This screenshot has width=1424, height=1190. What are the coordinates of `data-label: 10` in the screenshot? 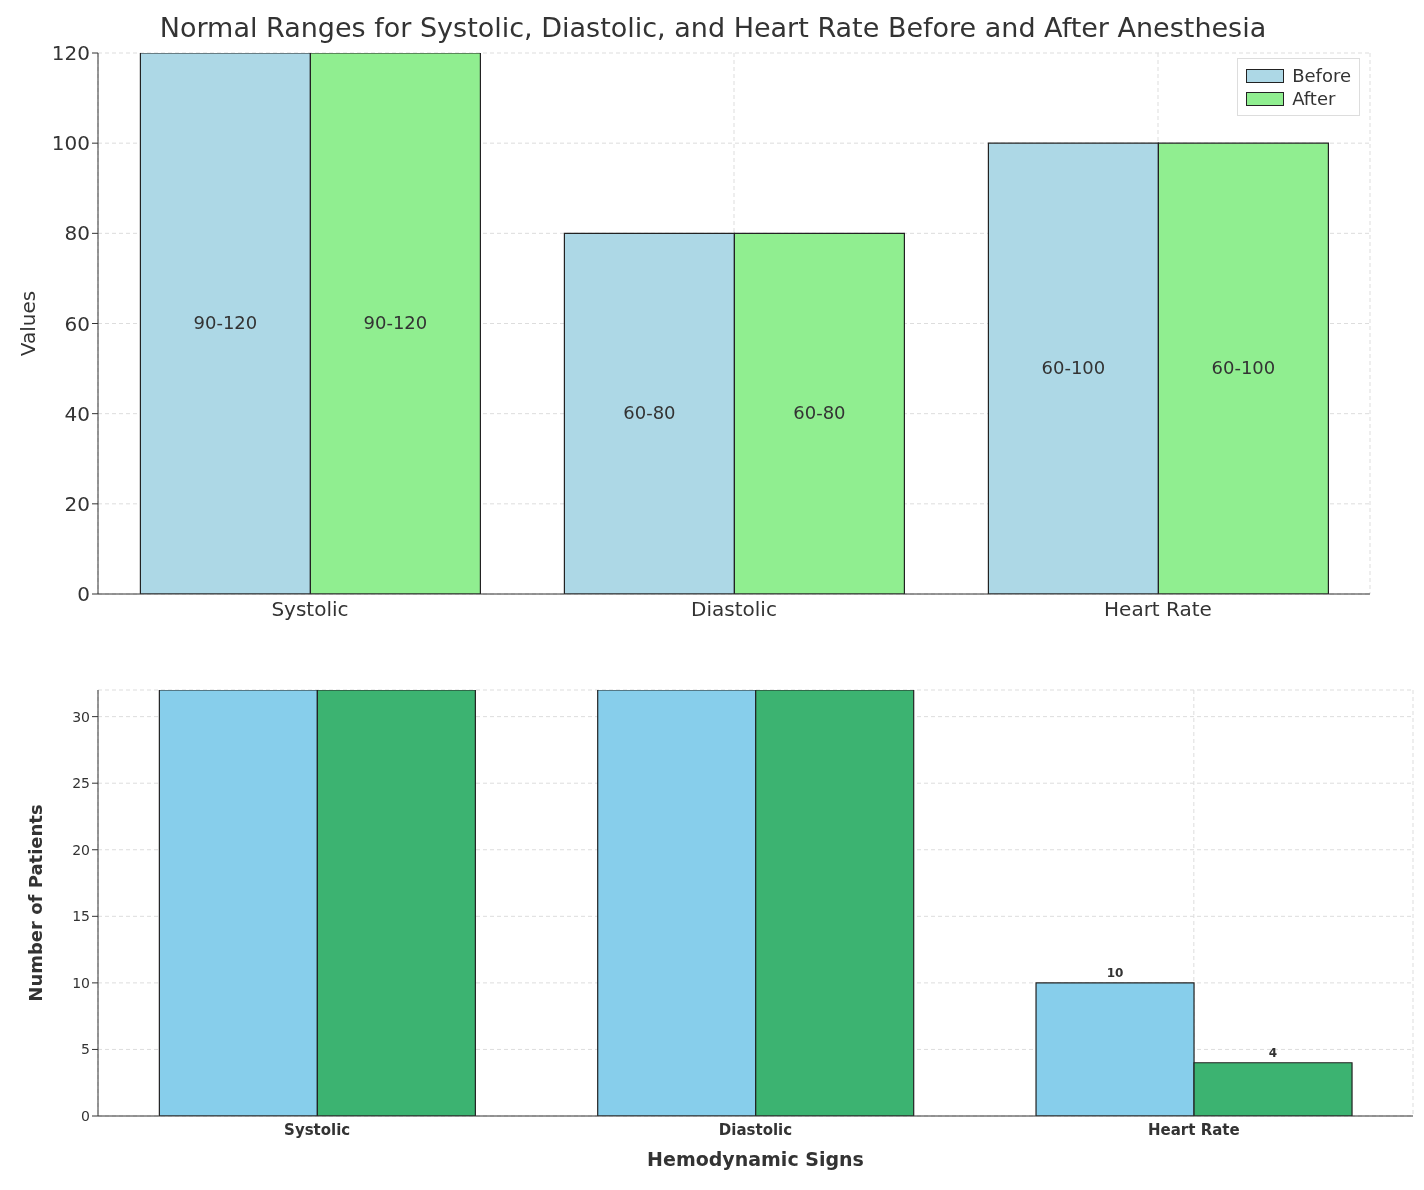 It's located at (1115, 972).